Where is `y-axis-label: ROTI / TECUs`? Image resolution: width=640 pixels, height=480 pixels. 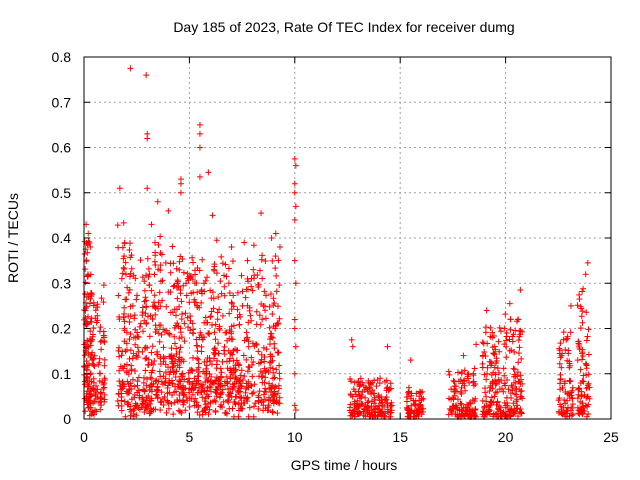 y-axis-label: ROTI / TECUs is located at coordinates (13, 238).